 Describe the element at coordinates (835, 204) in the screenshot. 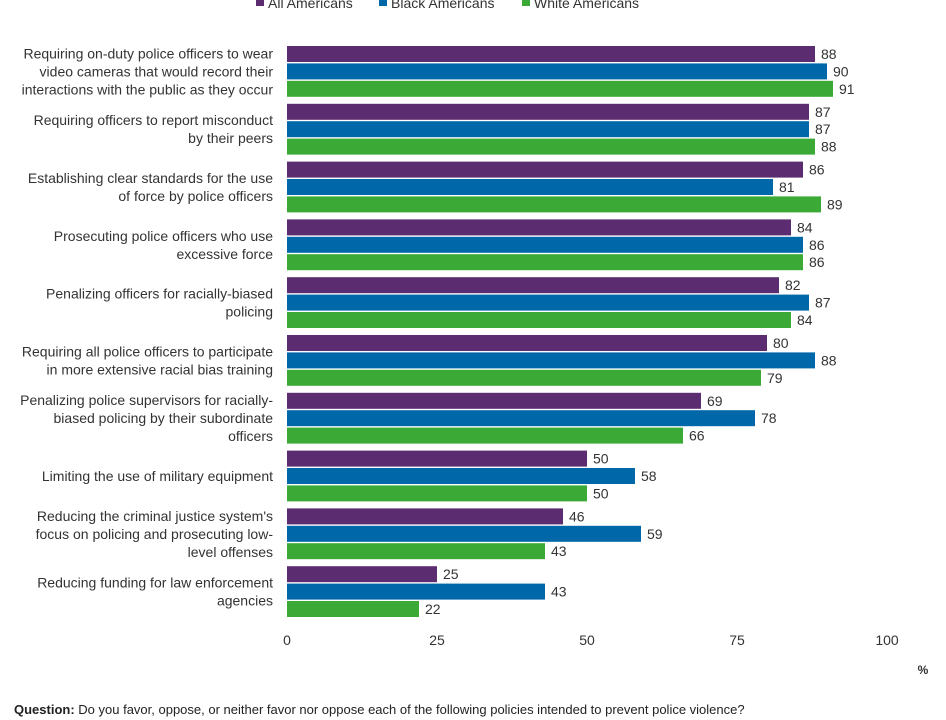

I see `data-label: 89` at that location.